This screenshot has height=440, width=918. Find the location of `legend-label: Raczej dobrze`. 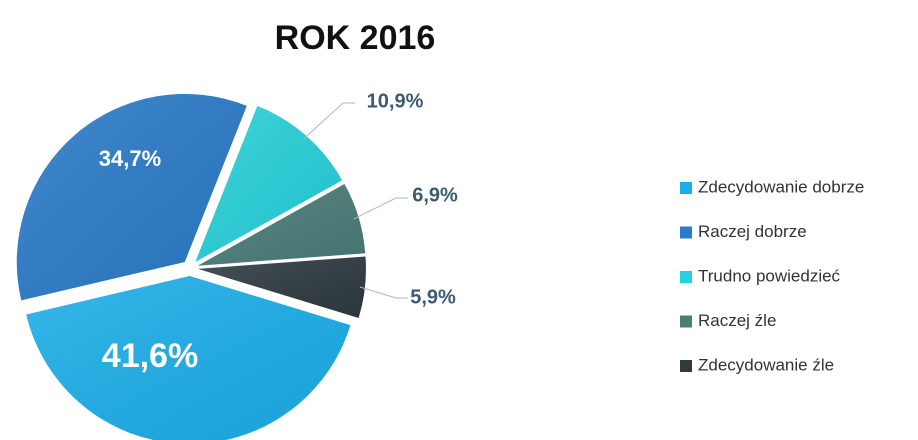

legend-label: Raczej dobrze is located at coordinates (752, 231).